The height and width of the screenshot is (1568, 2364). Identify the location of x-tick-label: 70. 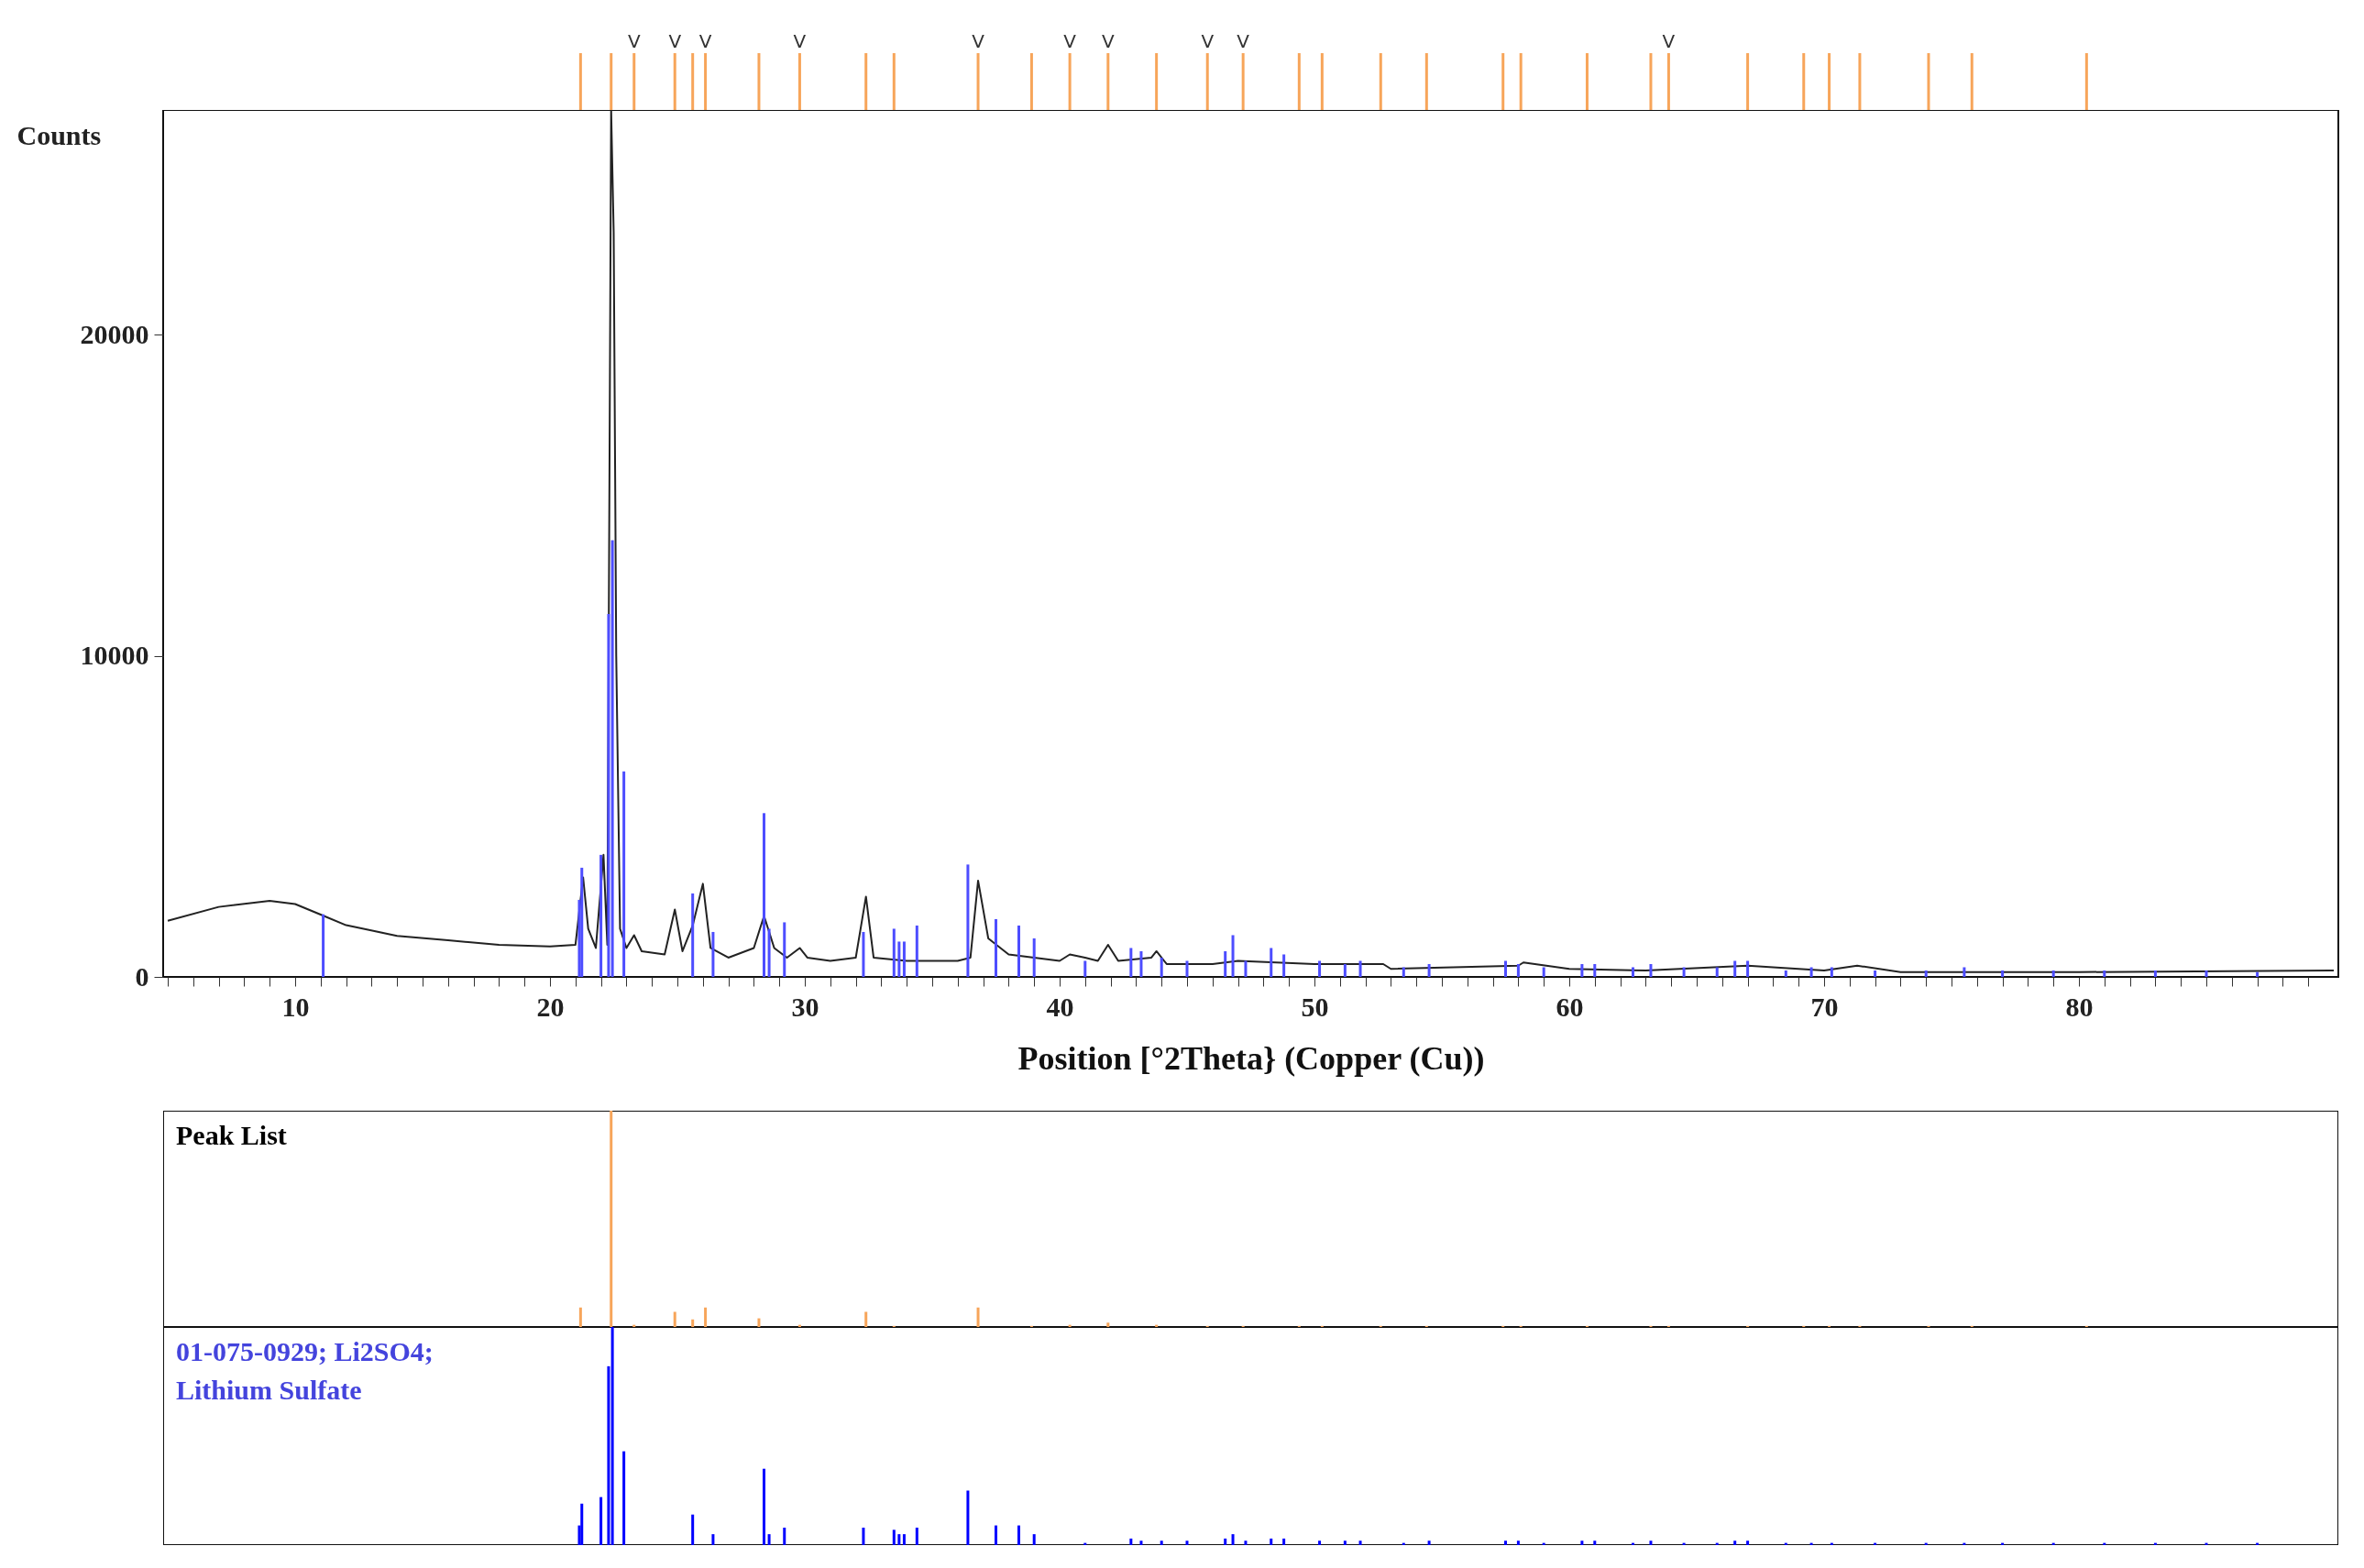
(1824, 1006).